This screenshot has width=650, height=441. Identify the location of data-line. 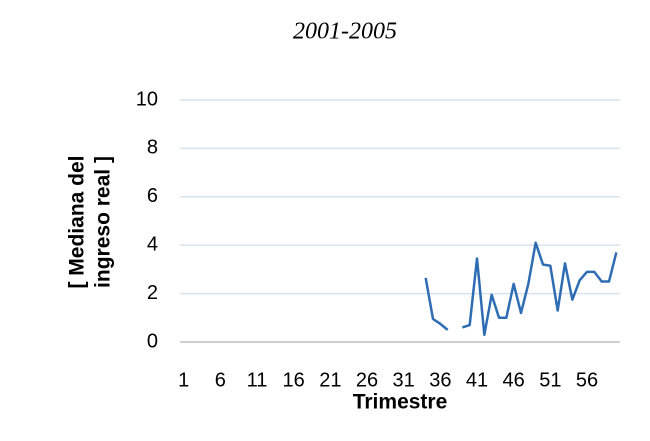
(521, 288).